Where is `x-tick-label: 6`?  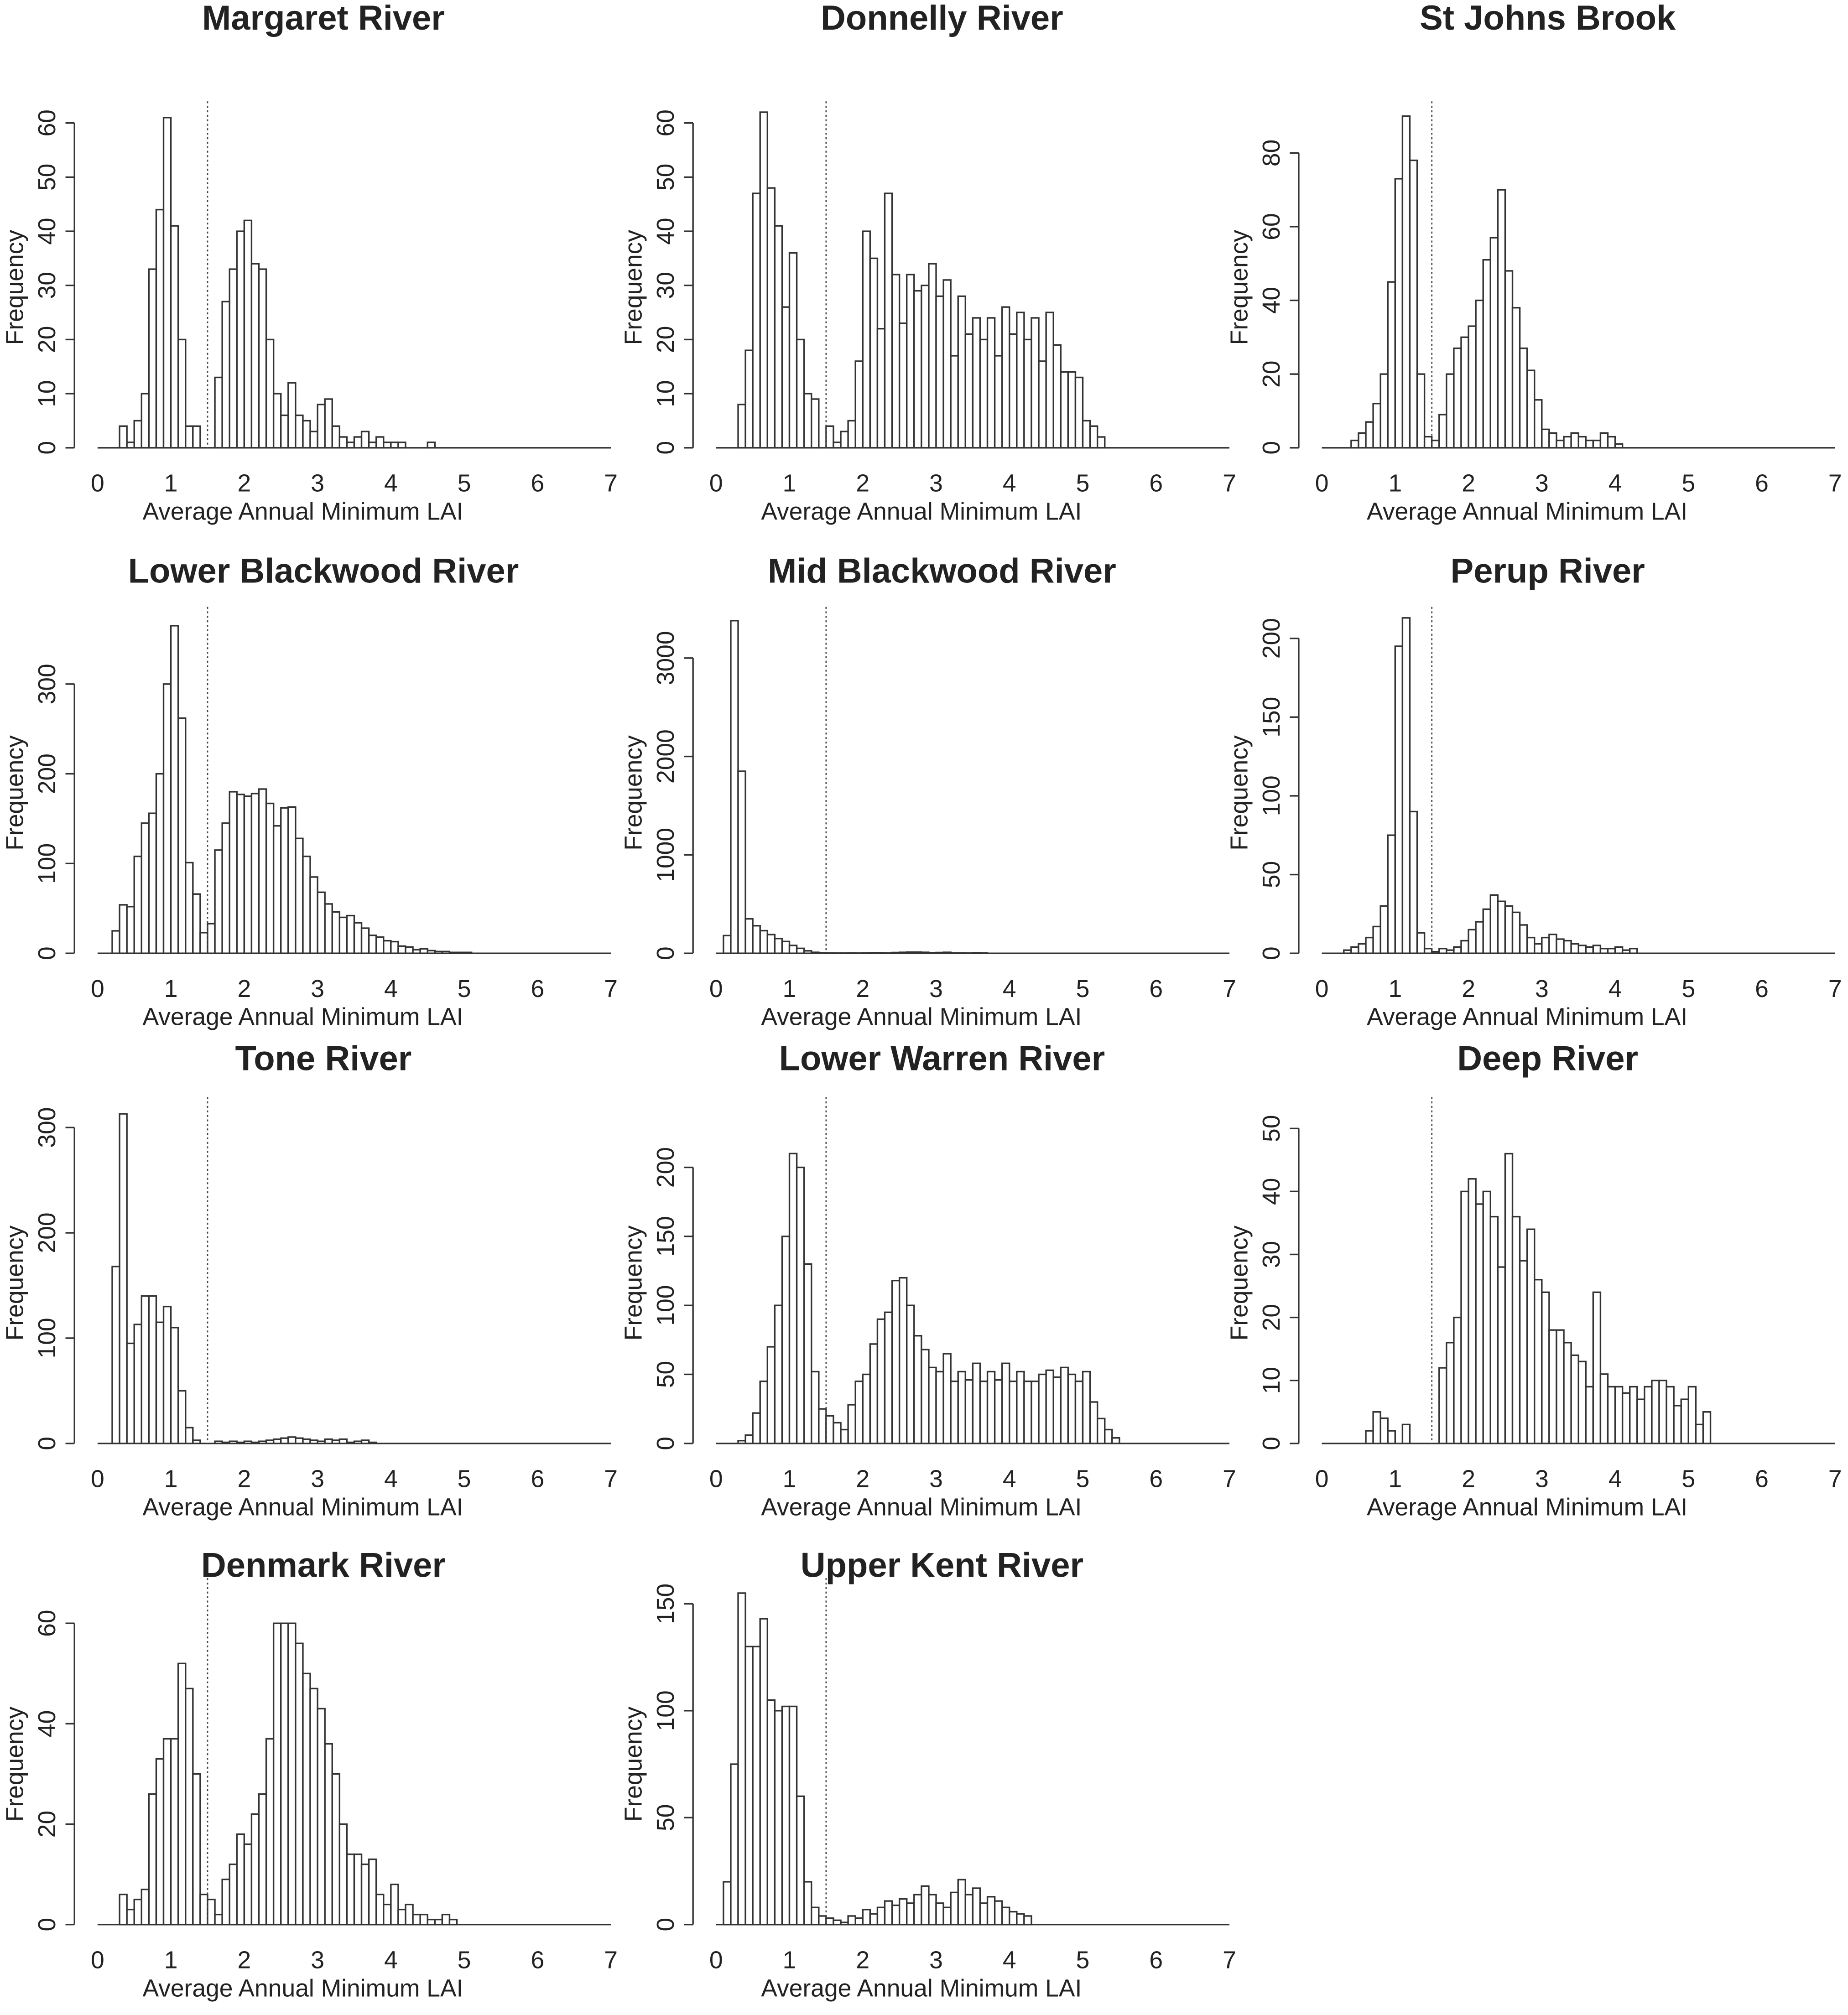
x-tick-label: 6 is located at coordinates (537, 1960).